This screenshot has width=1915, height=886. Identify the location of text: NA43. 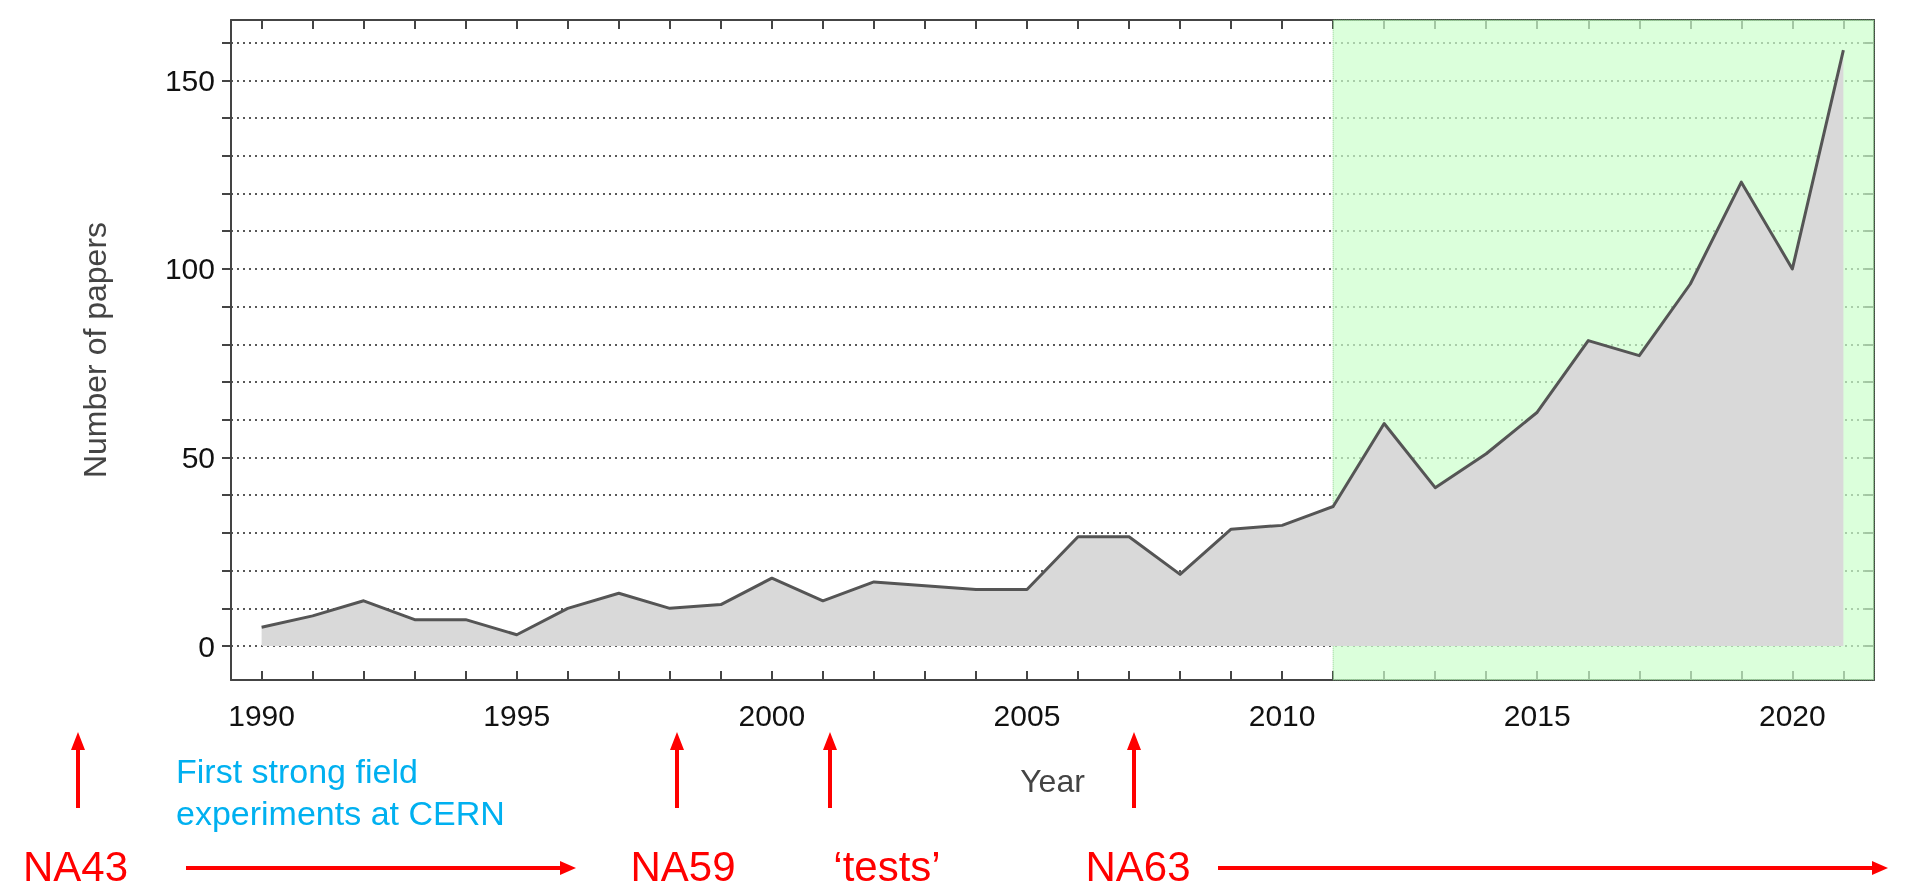
(76, 864).